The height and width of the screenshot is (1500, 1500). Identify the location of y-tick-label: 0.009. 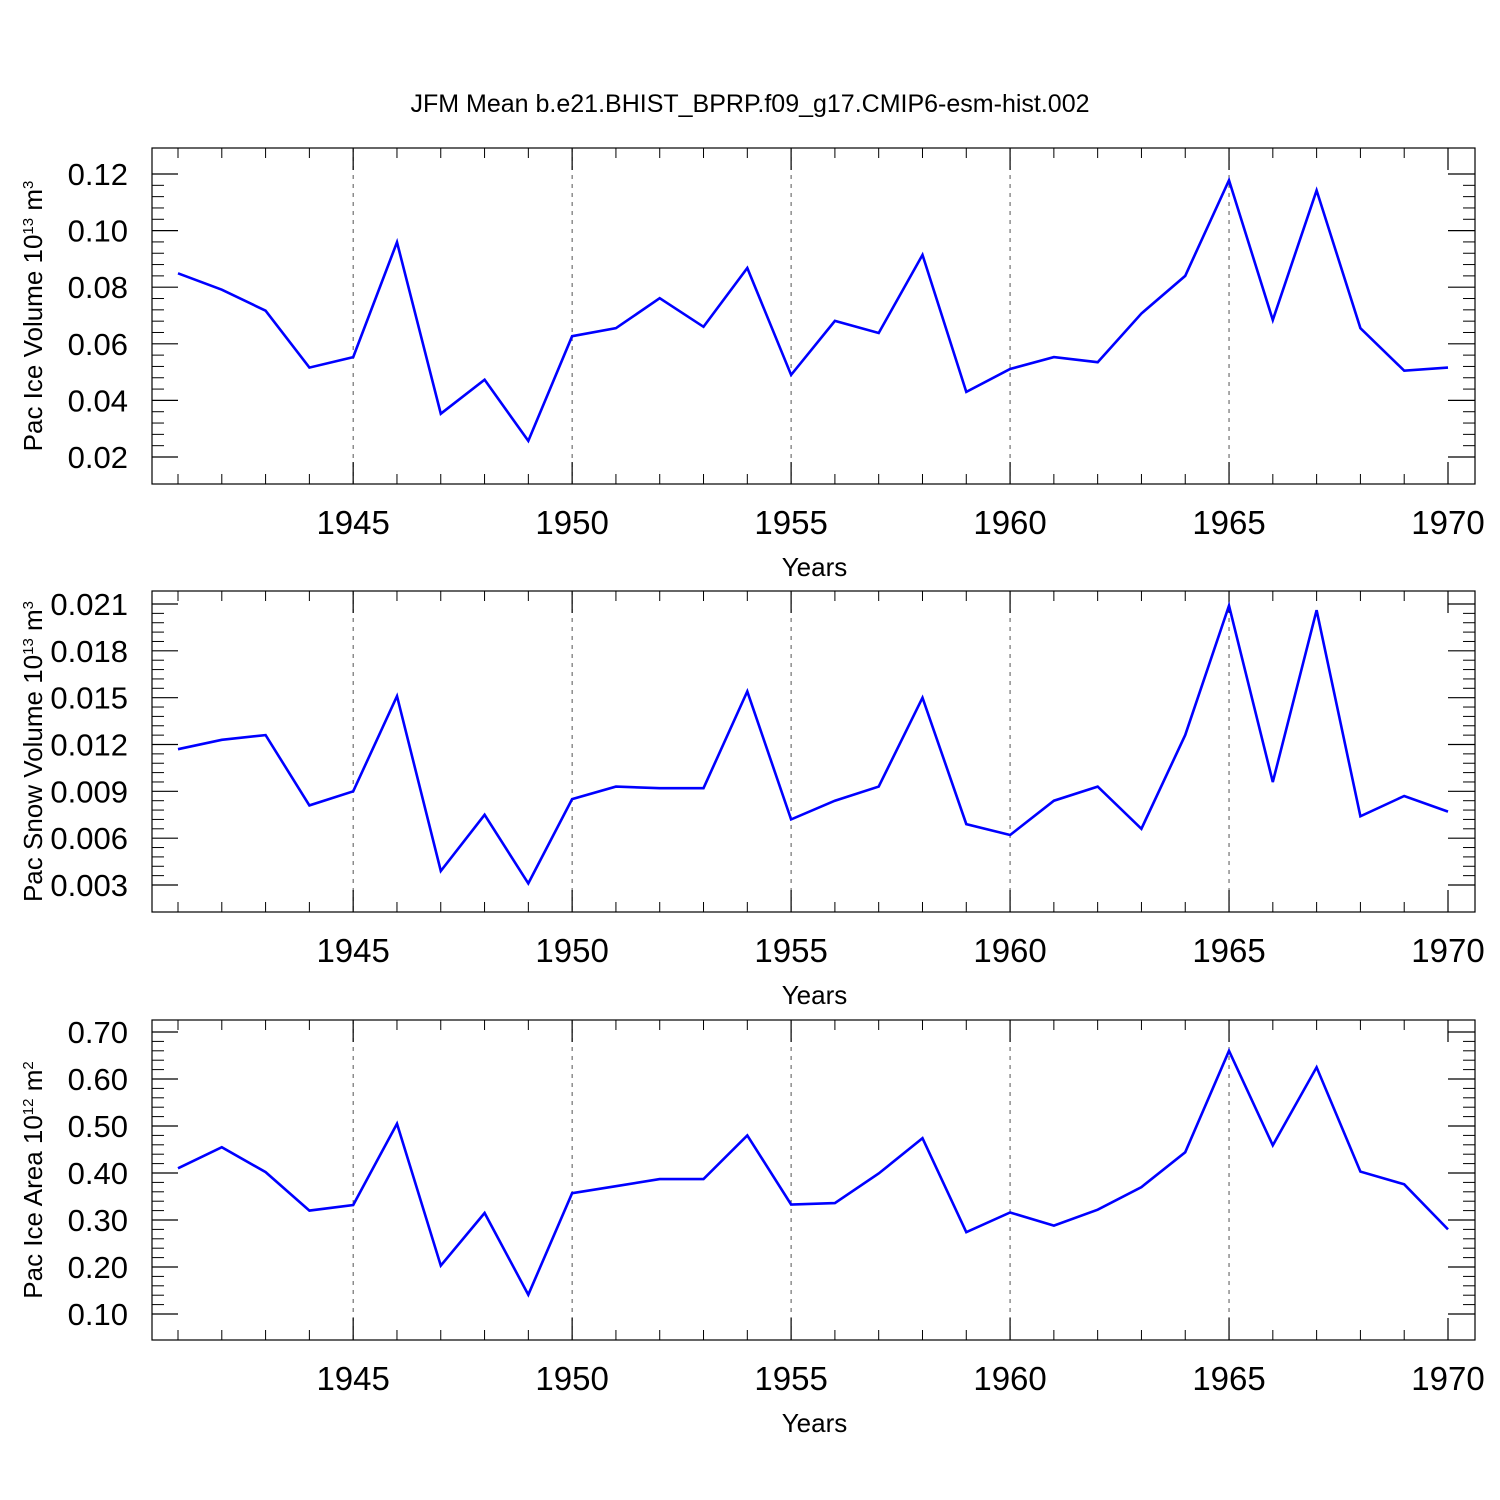
(89, 791).